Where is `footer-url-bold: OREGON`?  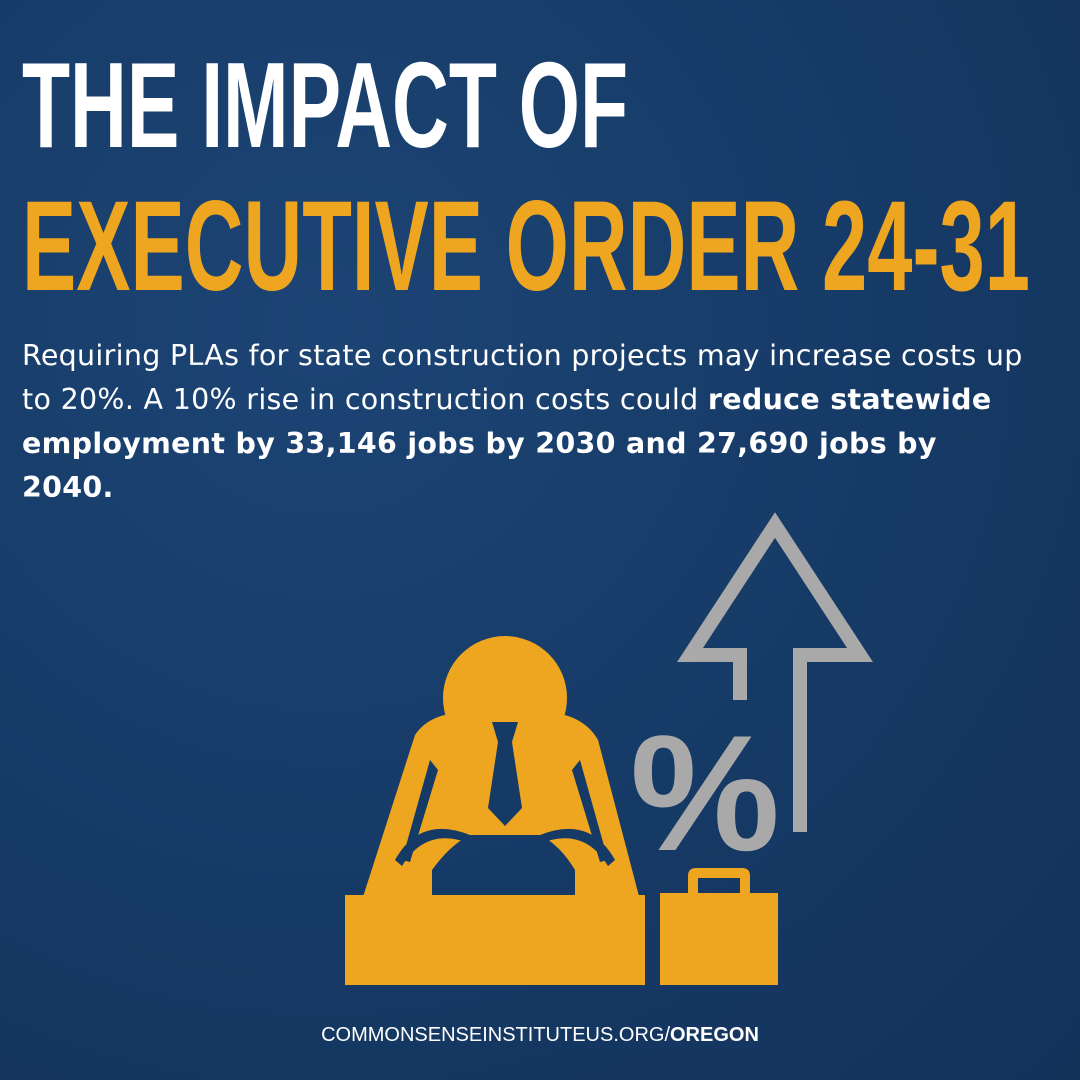 footer-url-bold: OREGON is located at coordinates (714, 1035).